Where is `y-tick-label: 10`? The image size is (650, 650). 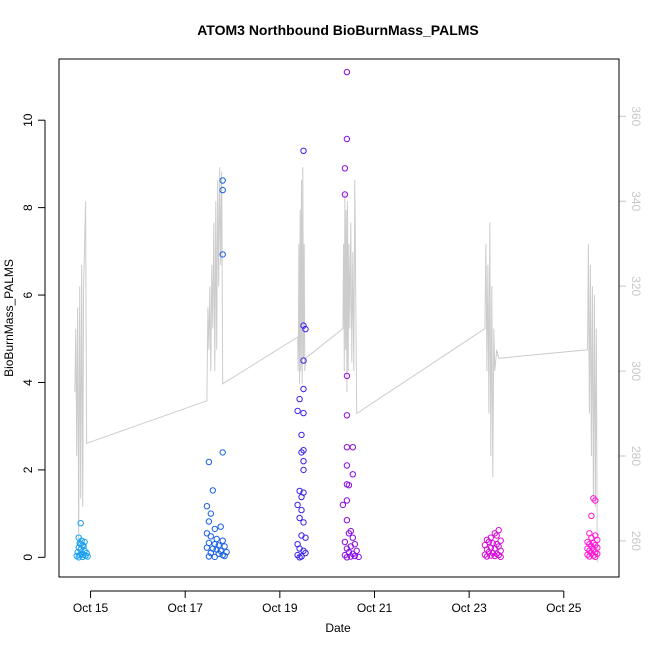 y-tick-label: 10 is located at coordinates (28, 120).